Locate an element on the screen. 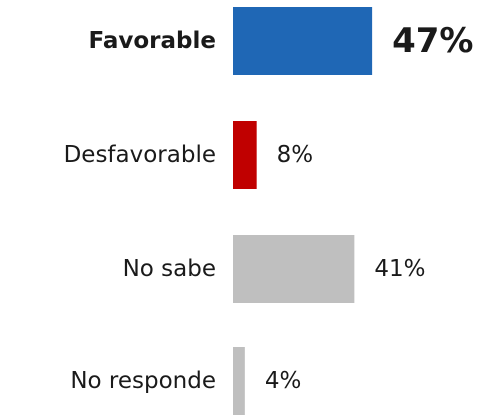 The height and width of the screenshot is (415, 482). bar-no-sabe is located at coordinates (294, 269).